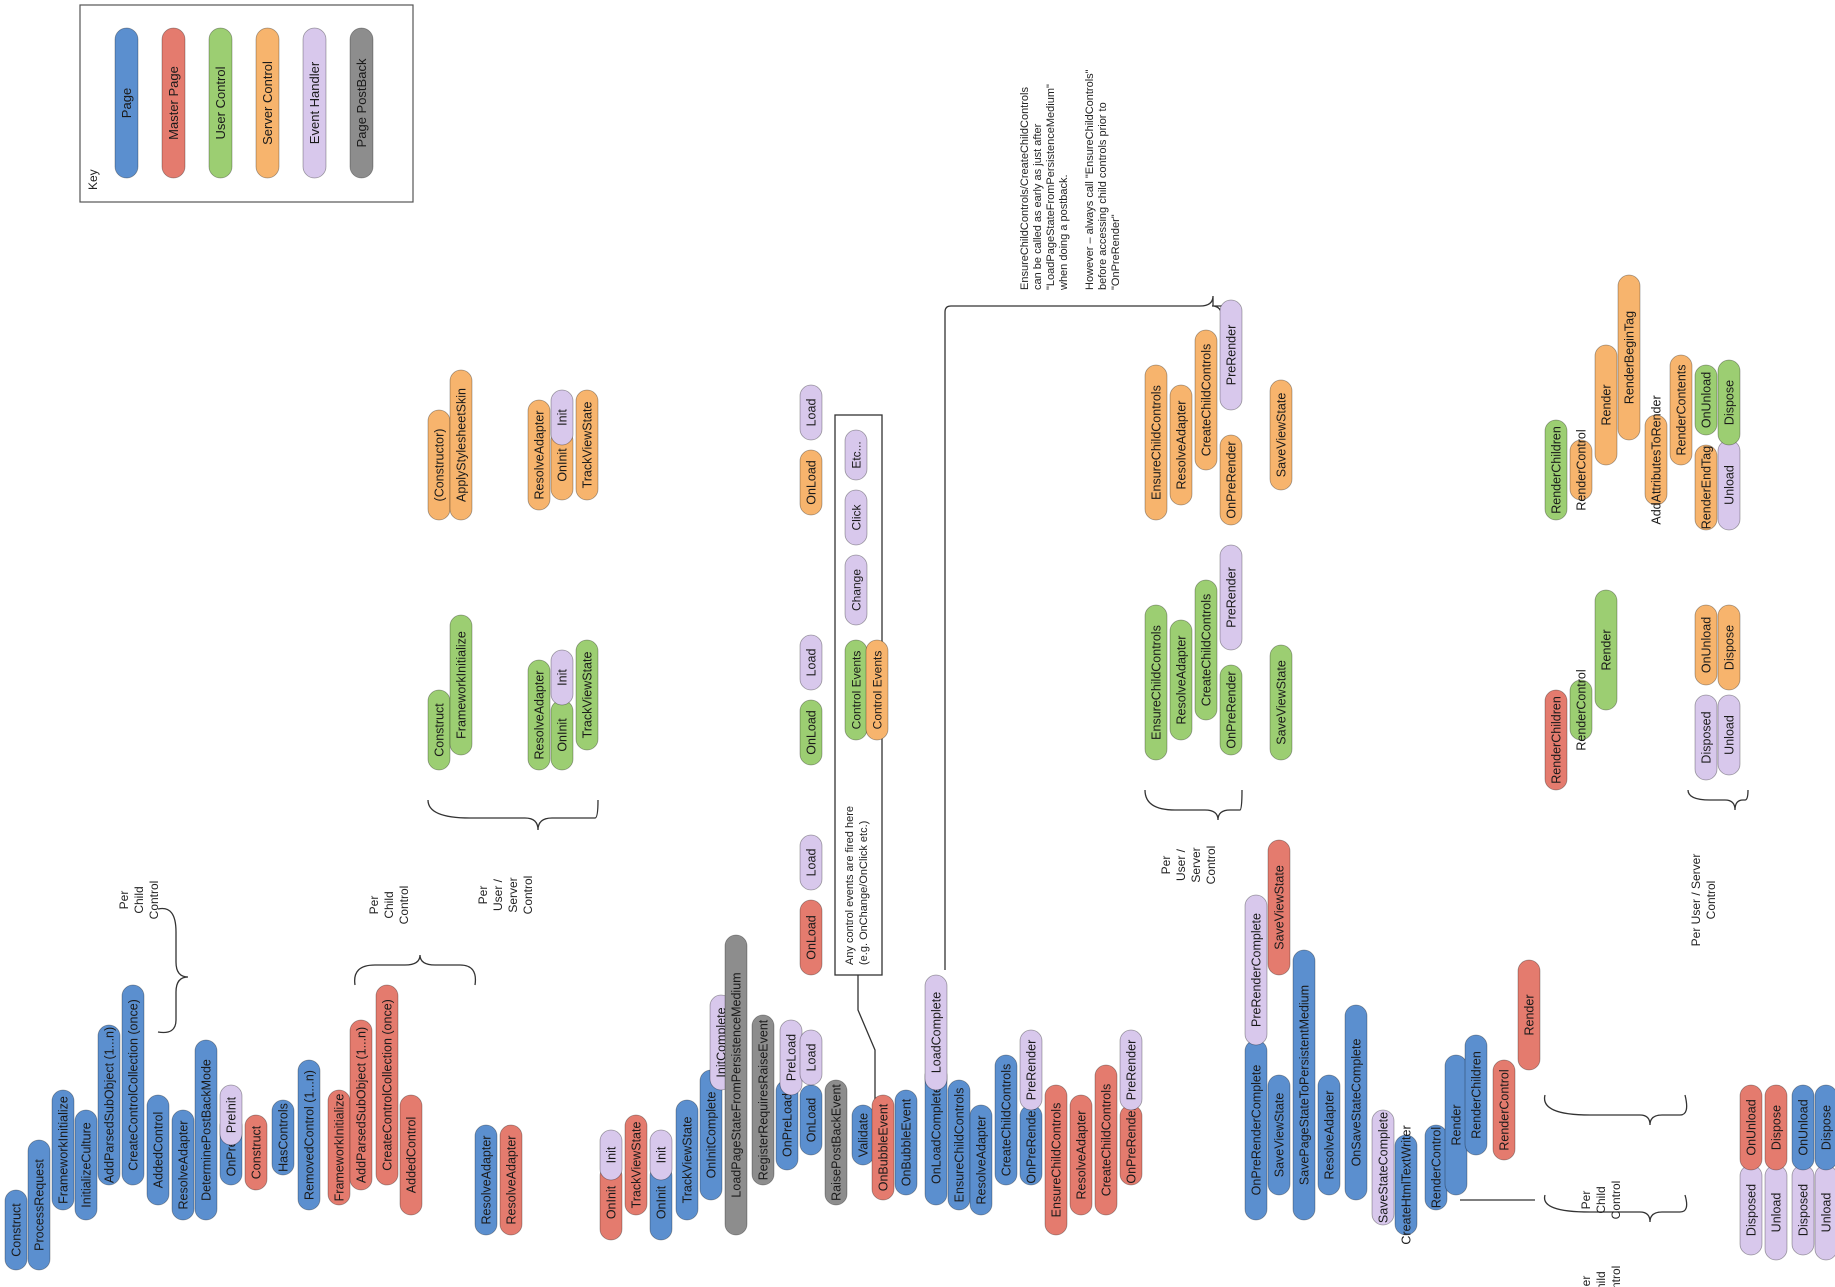 The image size is (1835, 1287). What do you see at coordinates (1581, 470) in the screenshot?
I see `step-rendercontrol-98: RenderControl` at bounding box center [1581, 470].